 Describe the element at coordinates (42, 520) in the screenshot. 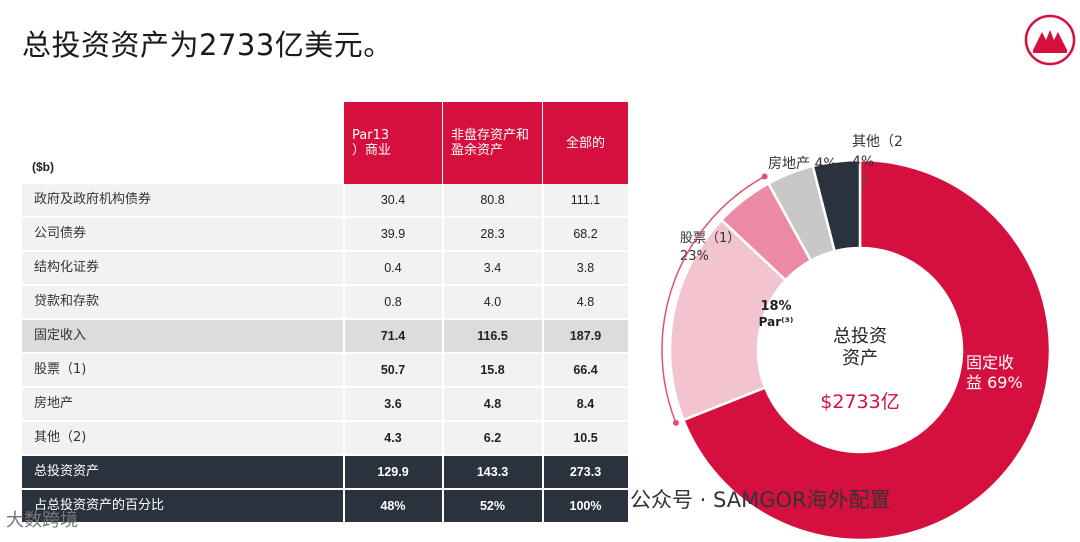

I see `watermark-2: 大数跨境` at that location.